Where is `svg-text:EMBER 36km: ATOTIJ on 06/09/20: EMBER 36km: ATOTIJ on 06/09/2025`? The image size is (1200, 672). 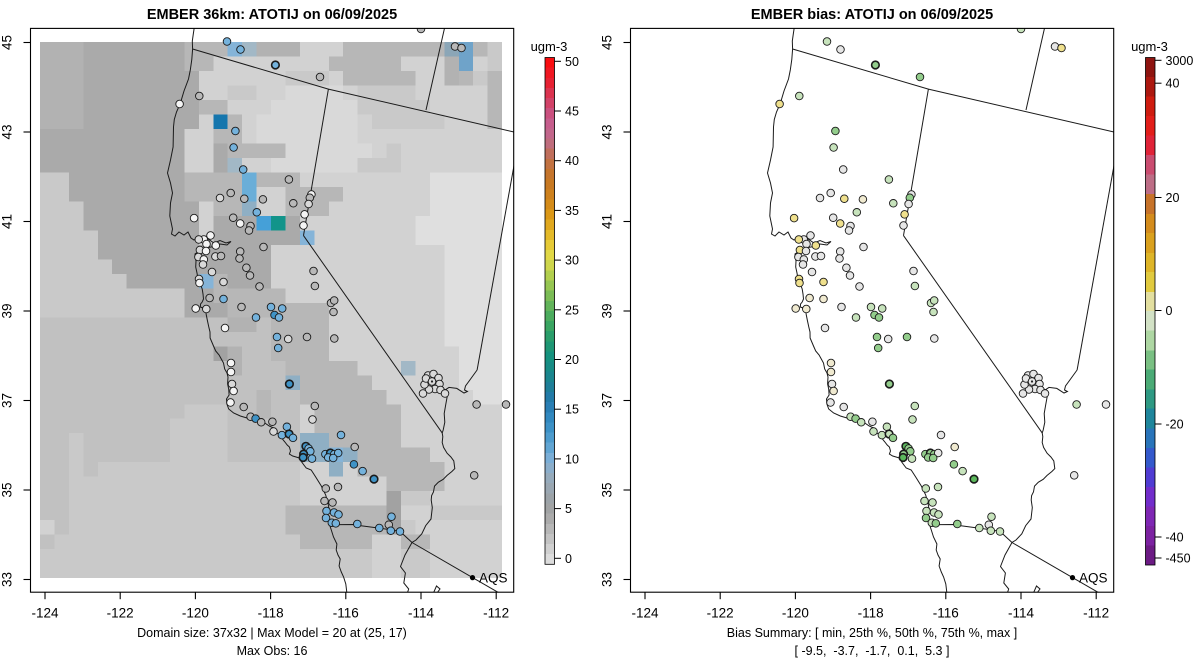
svg-text:EMBER 36km: ATOTIJ on 06/09/20: EMBER 36km: ATOTIJ on 06/09/2025 is located at coordinates (272, 15).